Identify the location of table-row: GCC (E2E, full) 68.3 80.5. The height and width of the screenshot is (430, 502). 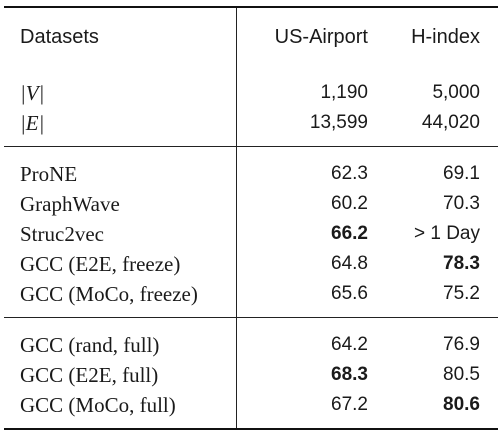
(251, 375).